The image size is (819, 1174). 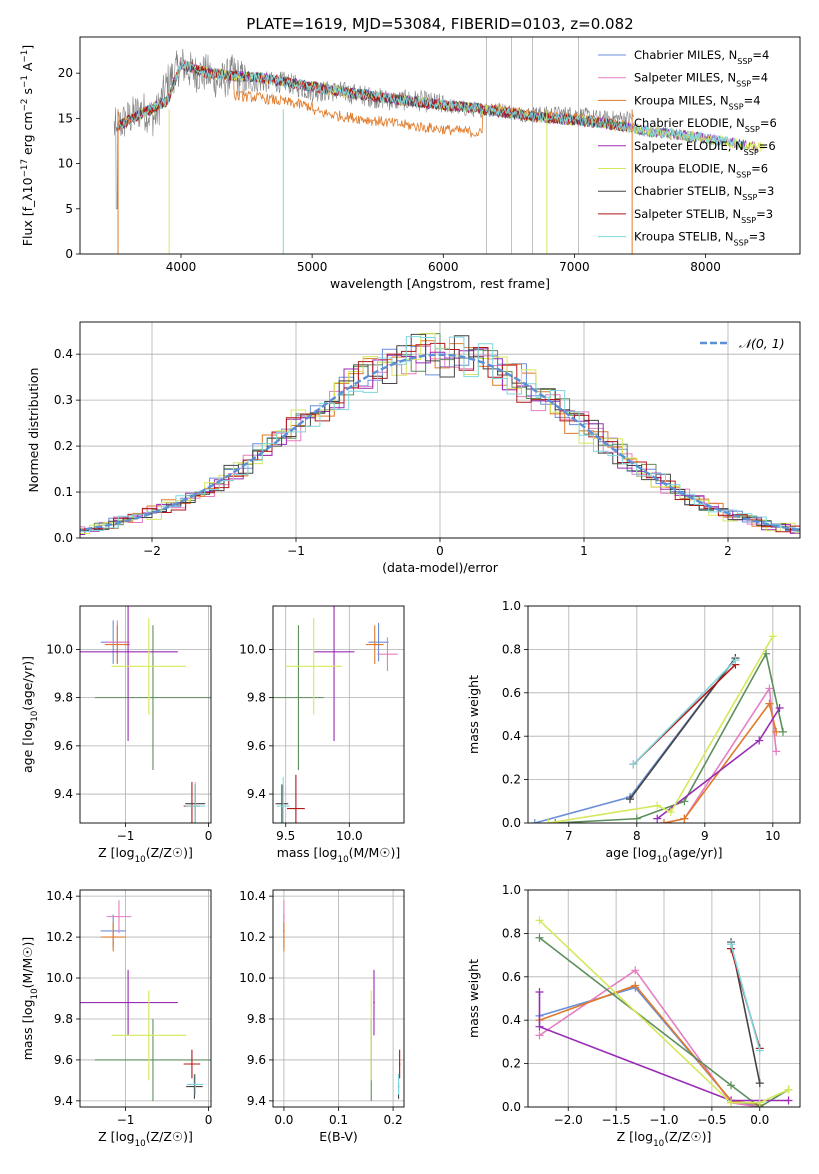 I want to click on mass-weight-vs-age-ytick-label: 0.2, so click(x=511, y=780).